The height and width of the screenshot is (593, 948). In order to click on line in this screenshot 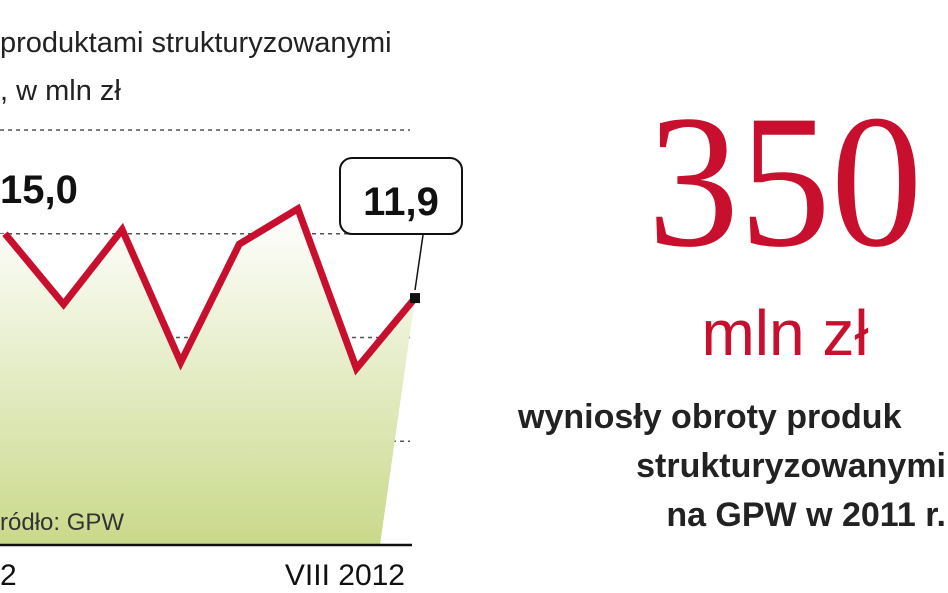, I will do `click(210, 289)`.